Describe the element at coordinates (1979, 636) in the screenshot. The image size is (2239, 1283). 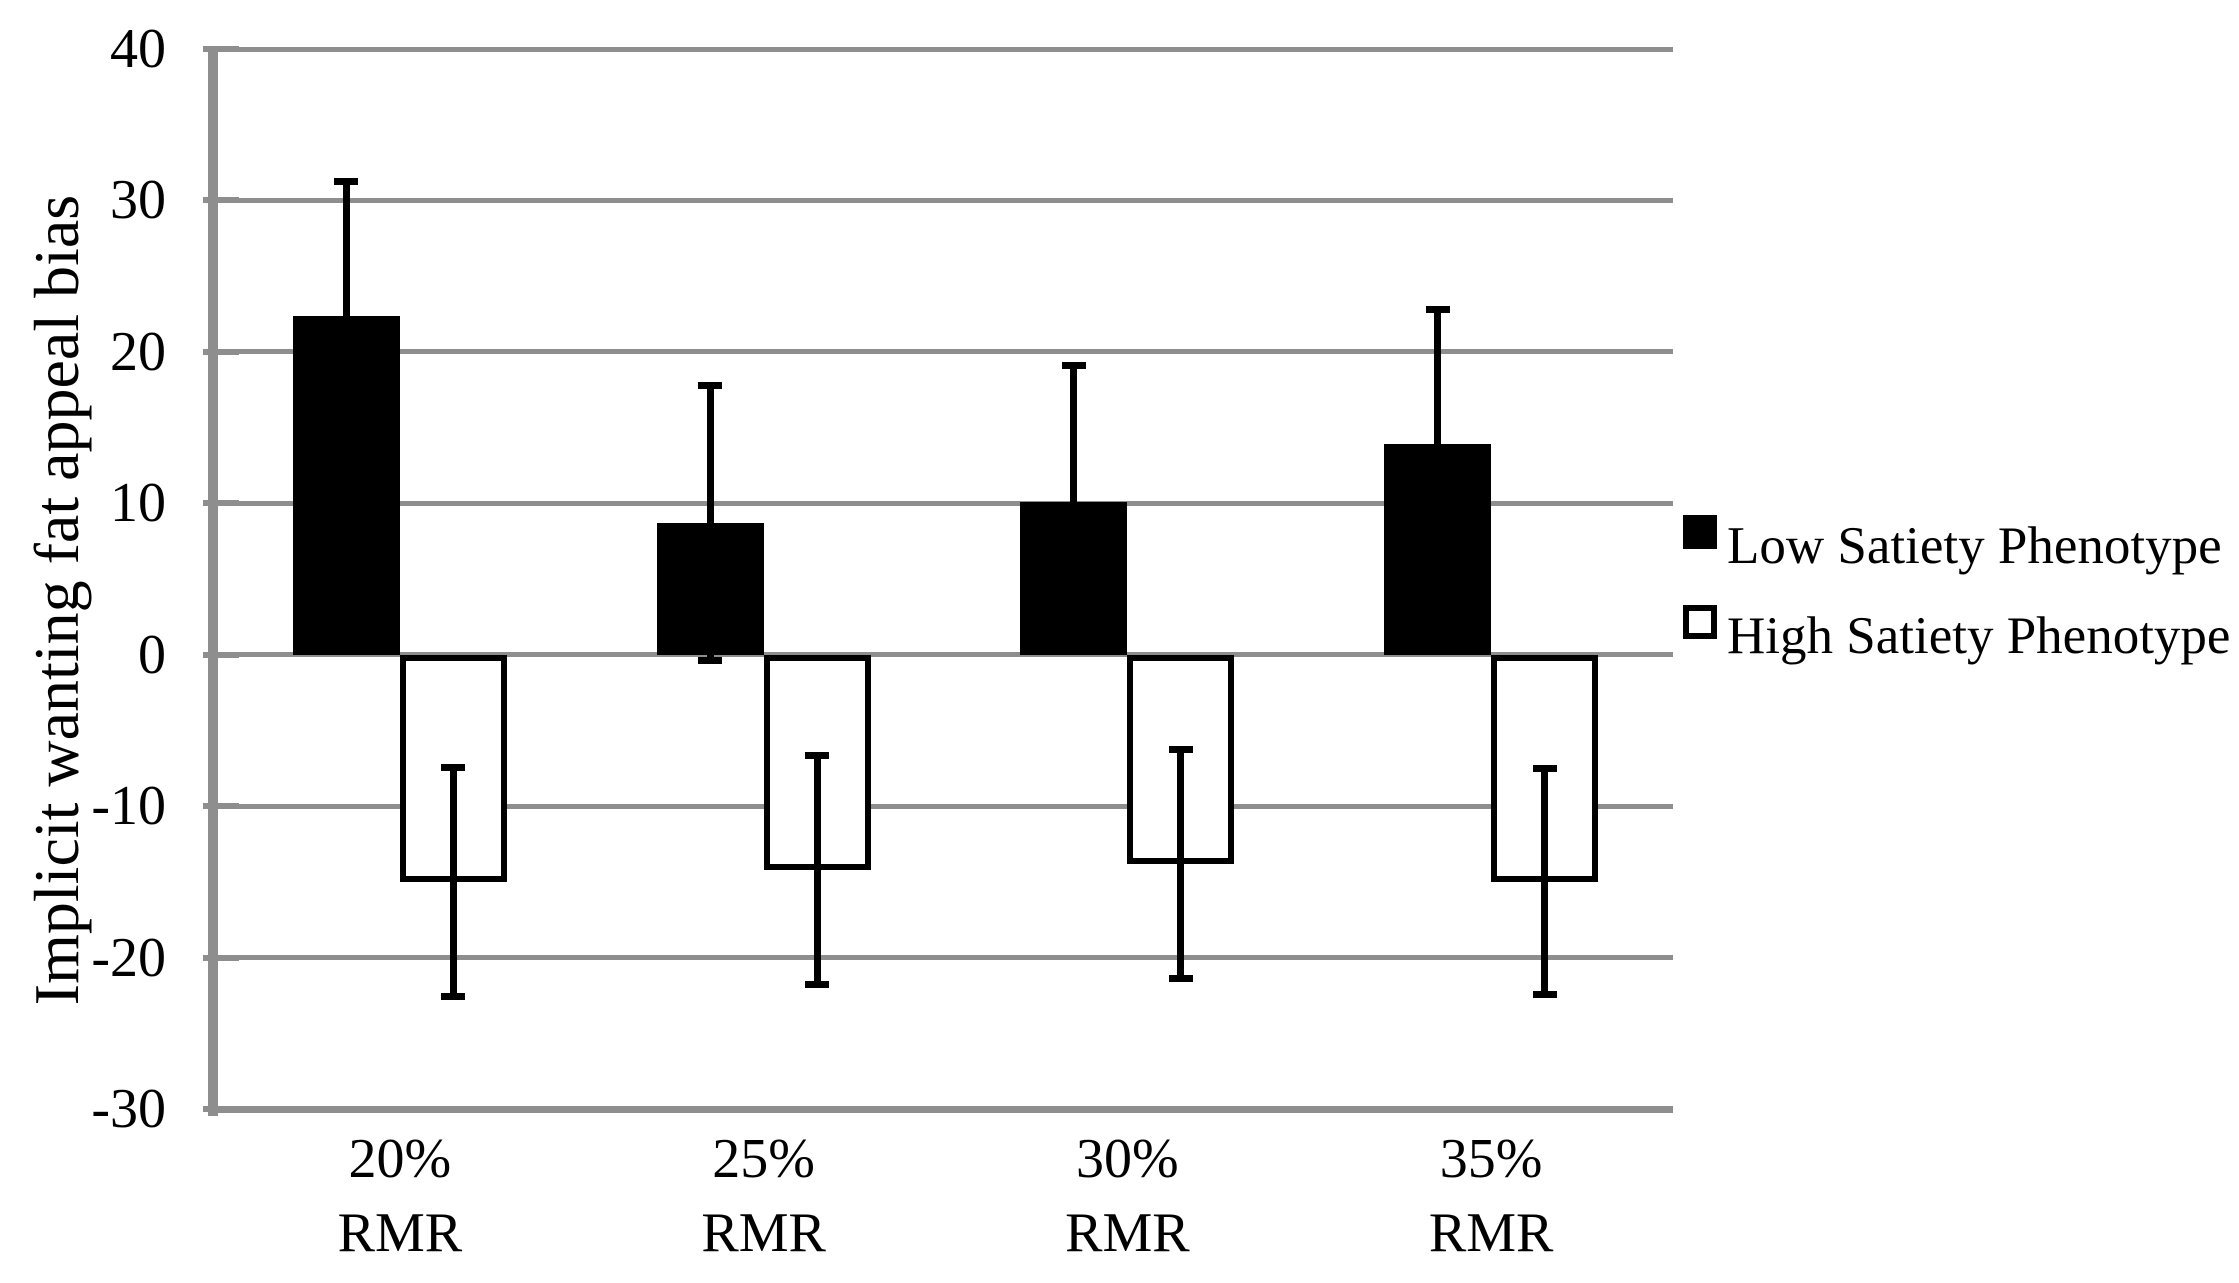
I see `legend-label-high-satiety: High Satiety Phenotype` at that location.